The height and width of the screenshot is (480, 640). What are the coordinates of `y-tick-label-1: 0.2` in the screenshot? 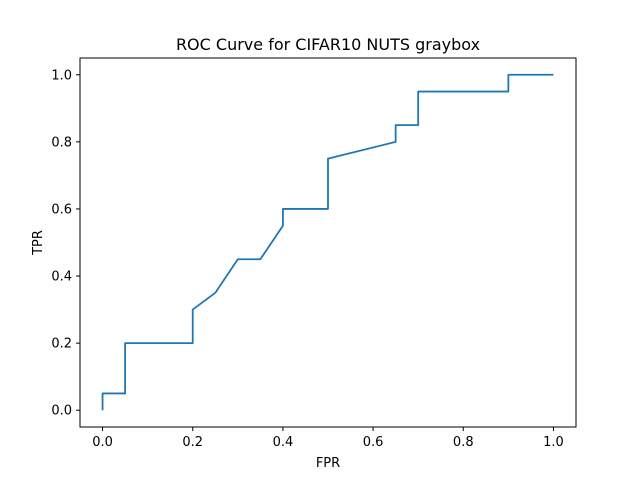 It's located at (61, 344).